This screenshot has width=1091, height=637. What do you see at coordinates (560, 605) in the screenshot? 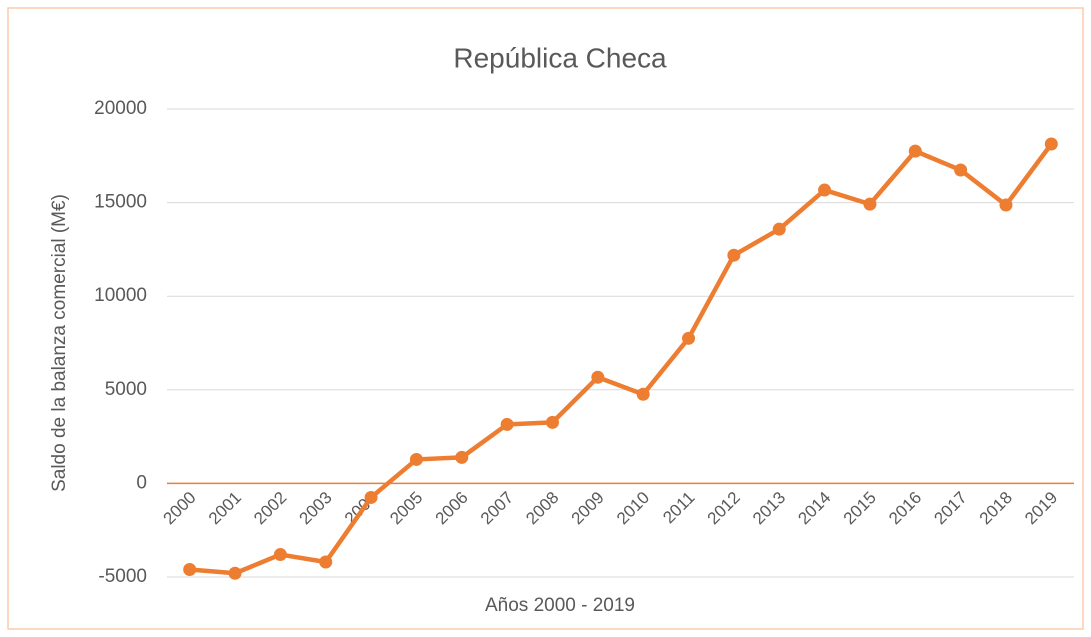
I see `x-axis-title: Años 2000 - 2019` at bounding box center [560, 605].